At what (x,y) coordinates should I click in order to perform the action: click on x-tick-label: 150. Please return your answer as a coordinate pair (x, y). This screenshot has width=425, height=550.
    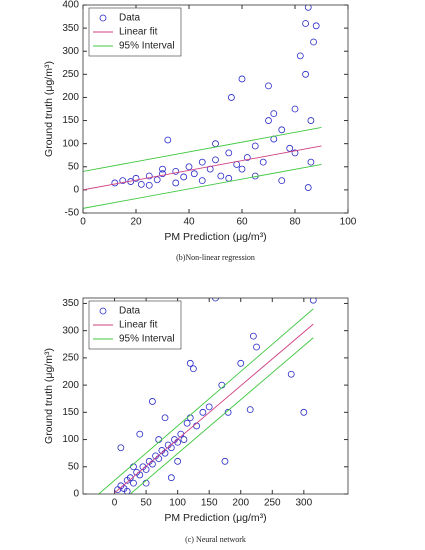
    Looking at the image, I should click on (209, 503).